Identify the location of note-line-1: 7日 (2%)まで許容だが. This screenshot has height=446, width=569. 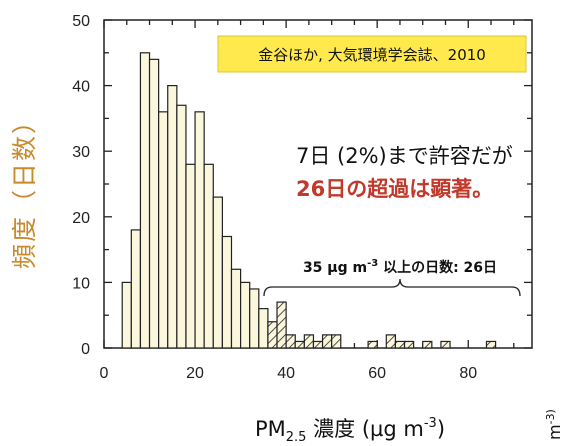
(404, 156).